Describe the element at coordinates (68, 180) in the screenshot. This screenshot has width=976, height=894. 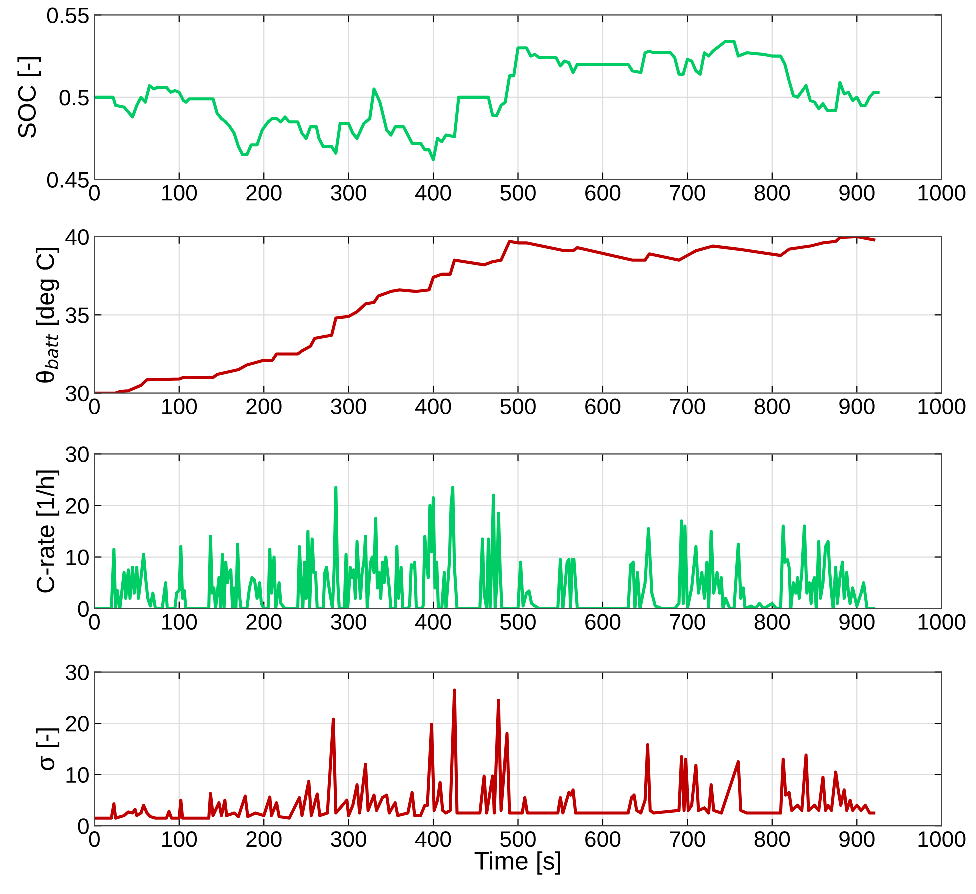
I see `y-tick-label: 0.45` at that location.